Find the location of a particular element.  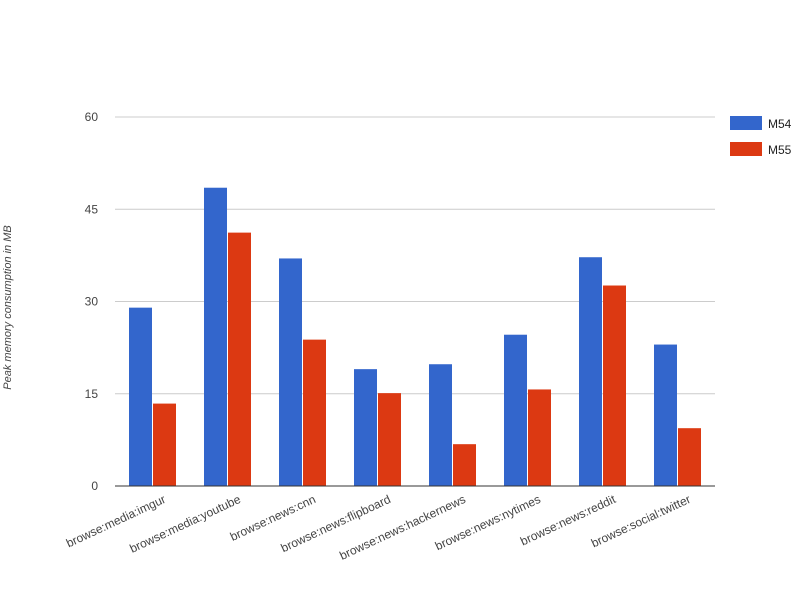

legend-label-m55: M55 is located at coordinates (780, 150).